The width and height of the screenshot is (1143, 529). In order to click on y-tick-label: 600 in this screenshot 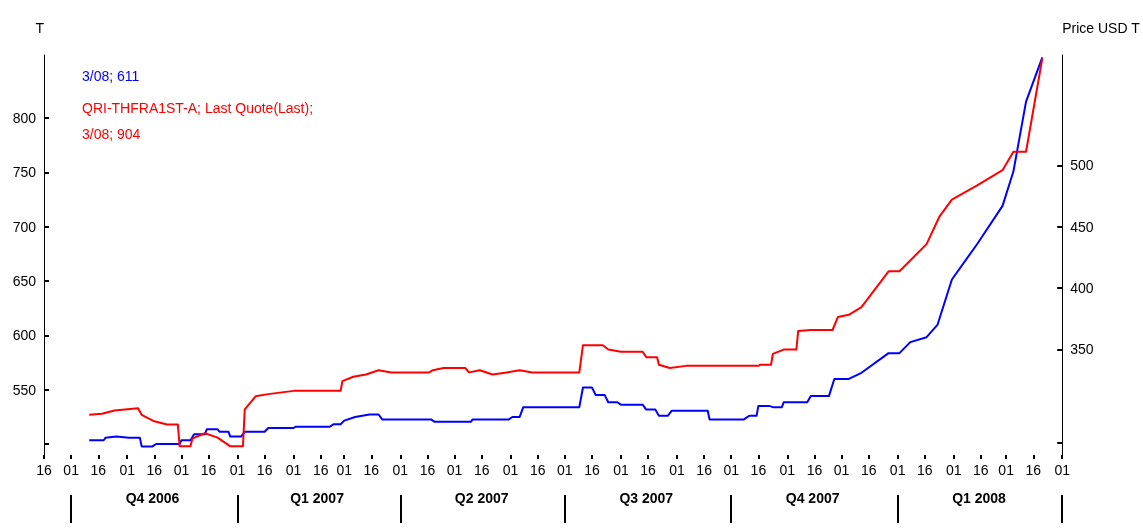, I will do `click(24, 335)`.